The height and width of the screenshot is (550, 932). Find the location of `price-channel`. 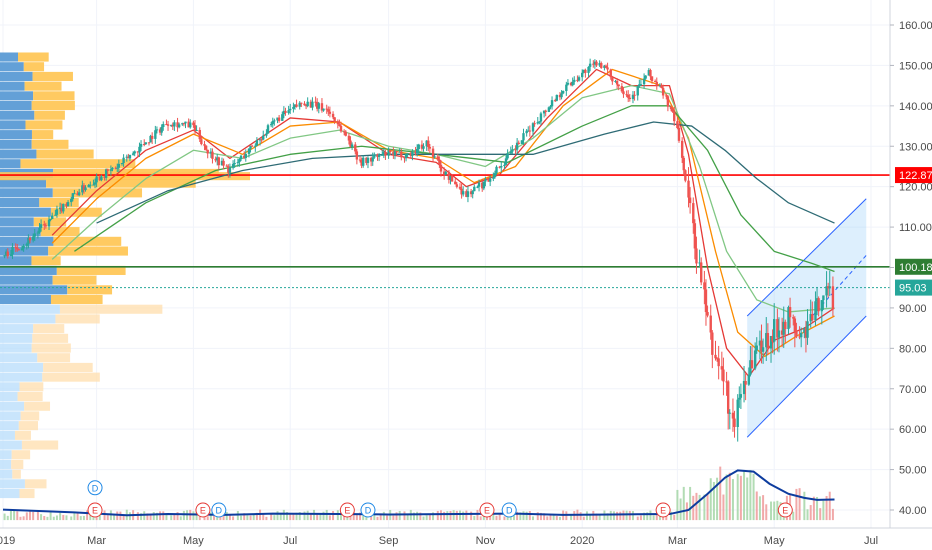

price-channel is located at coordinates (806, 318).